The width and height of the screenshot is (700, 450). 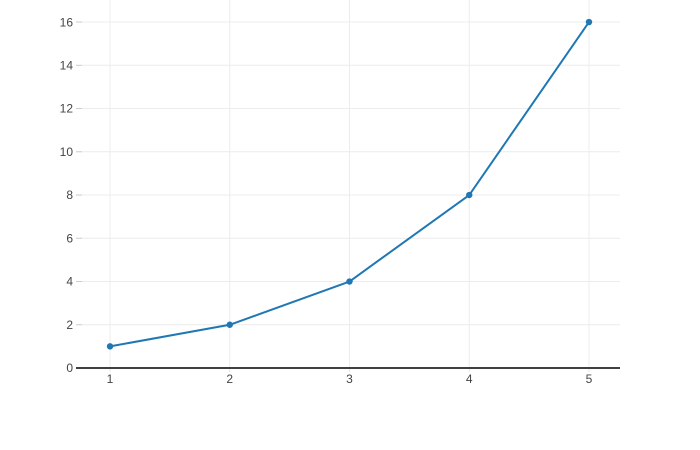 I want to click on x-tick-label: 1, so click(x=110, y=379).